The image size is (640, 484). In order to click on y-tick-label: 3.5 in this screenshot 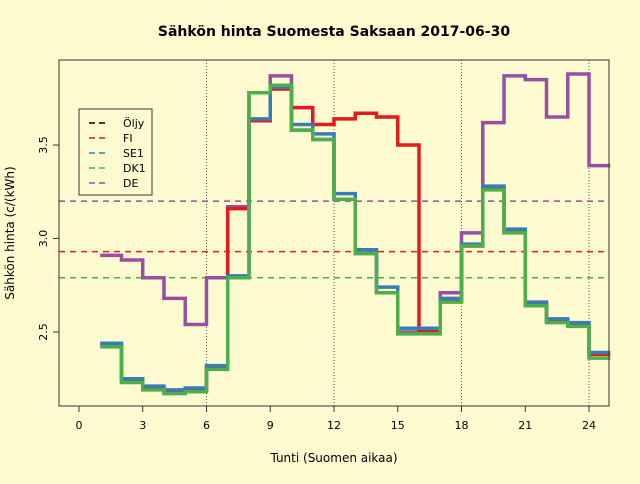, I will do `click(43, 145)`.